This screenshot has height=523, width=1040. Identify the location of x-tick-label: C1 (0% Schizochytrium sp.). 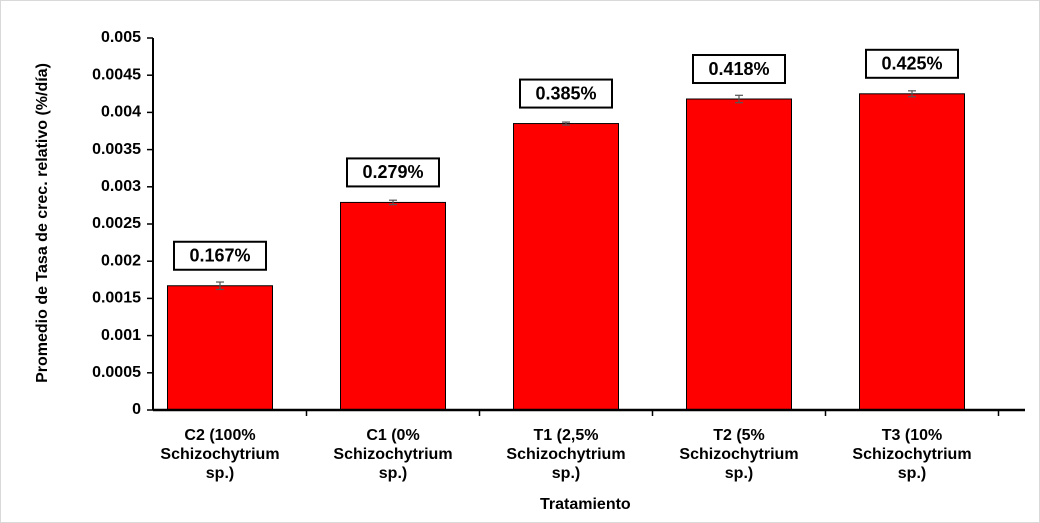
(393, 454).